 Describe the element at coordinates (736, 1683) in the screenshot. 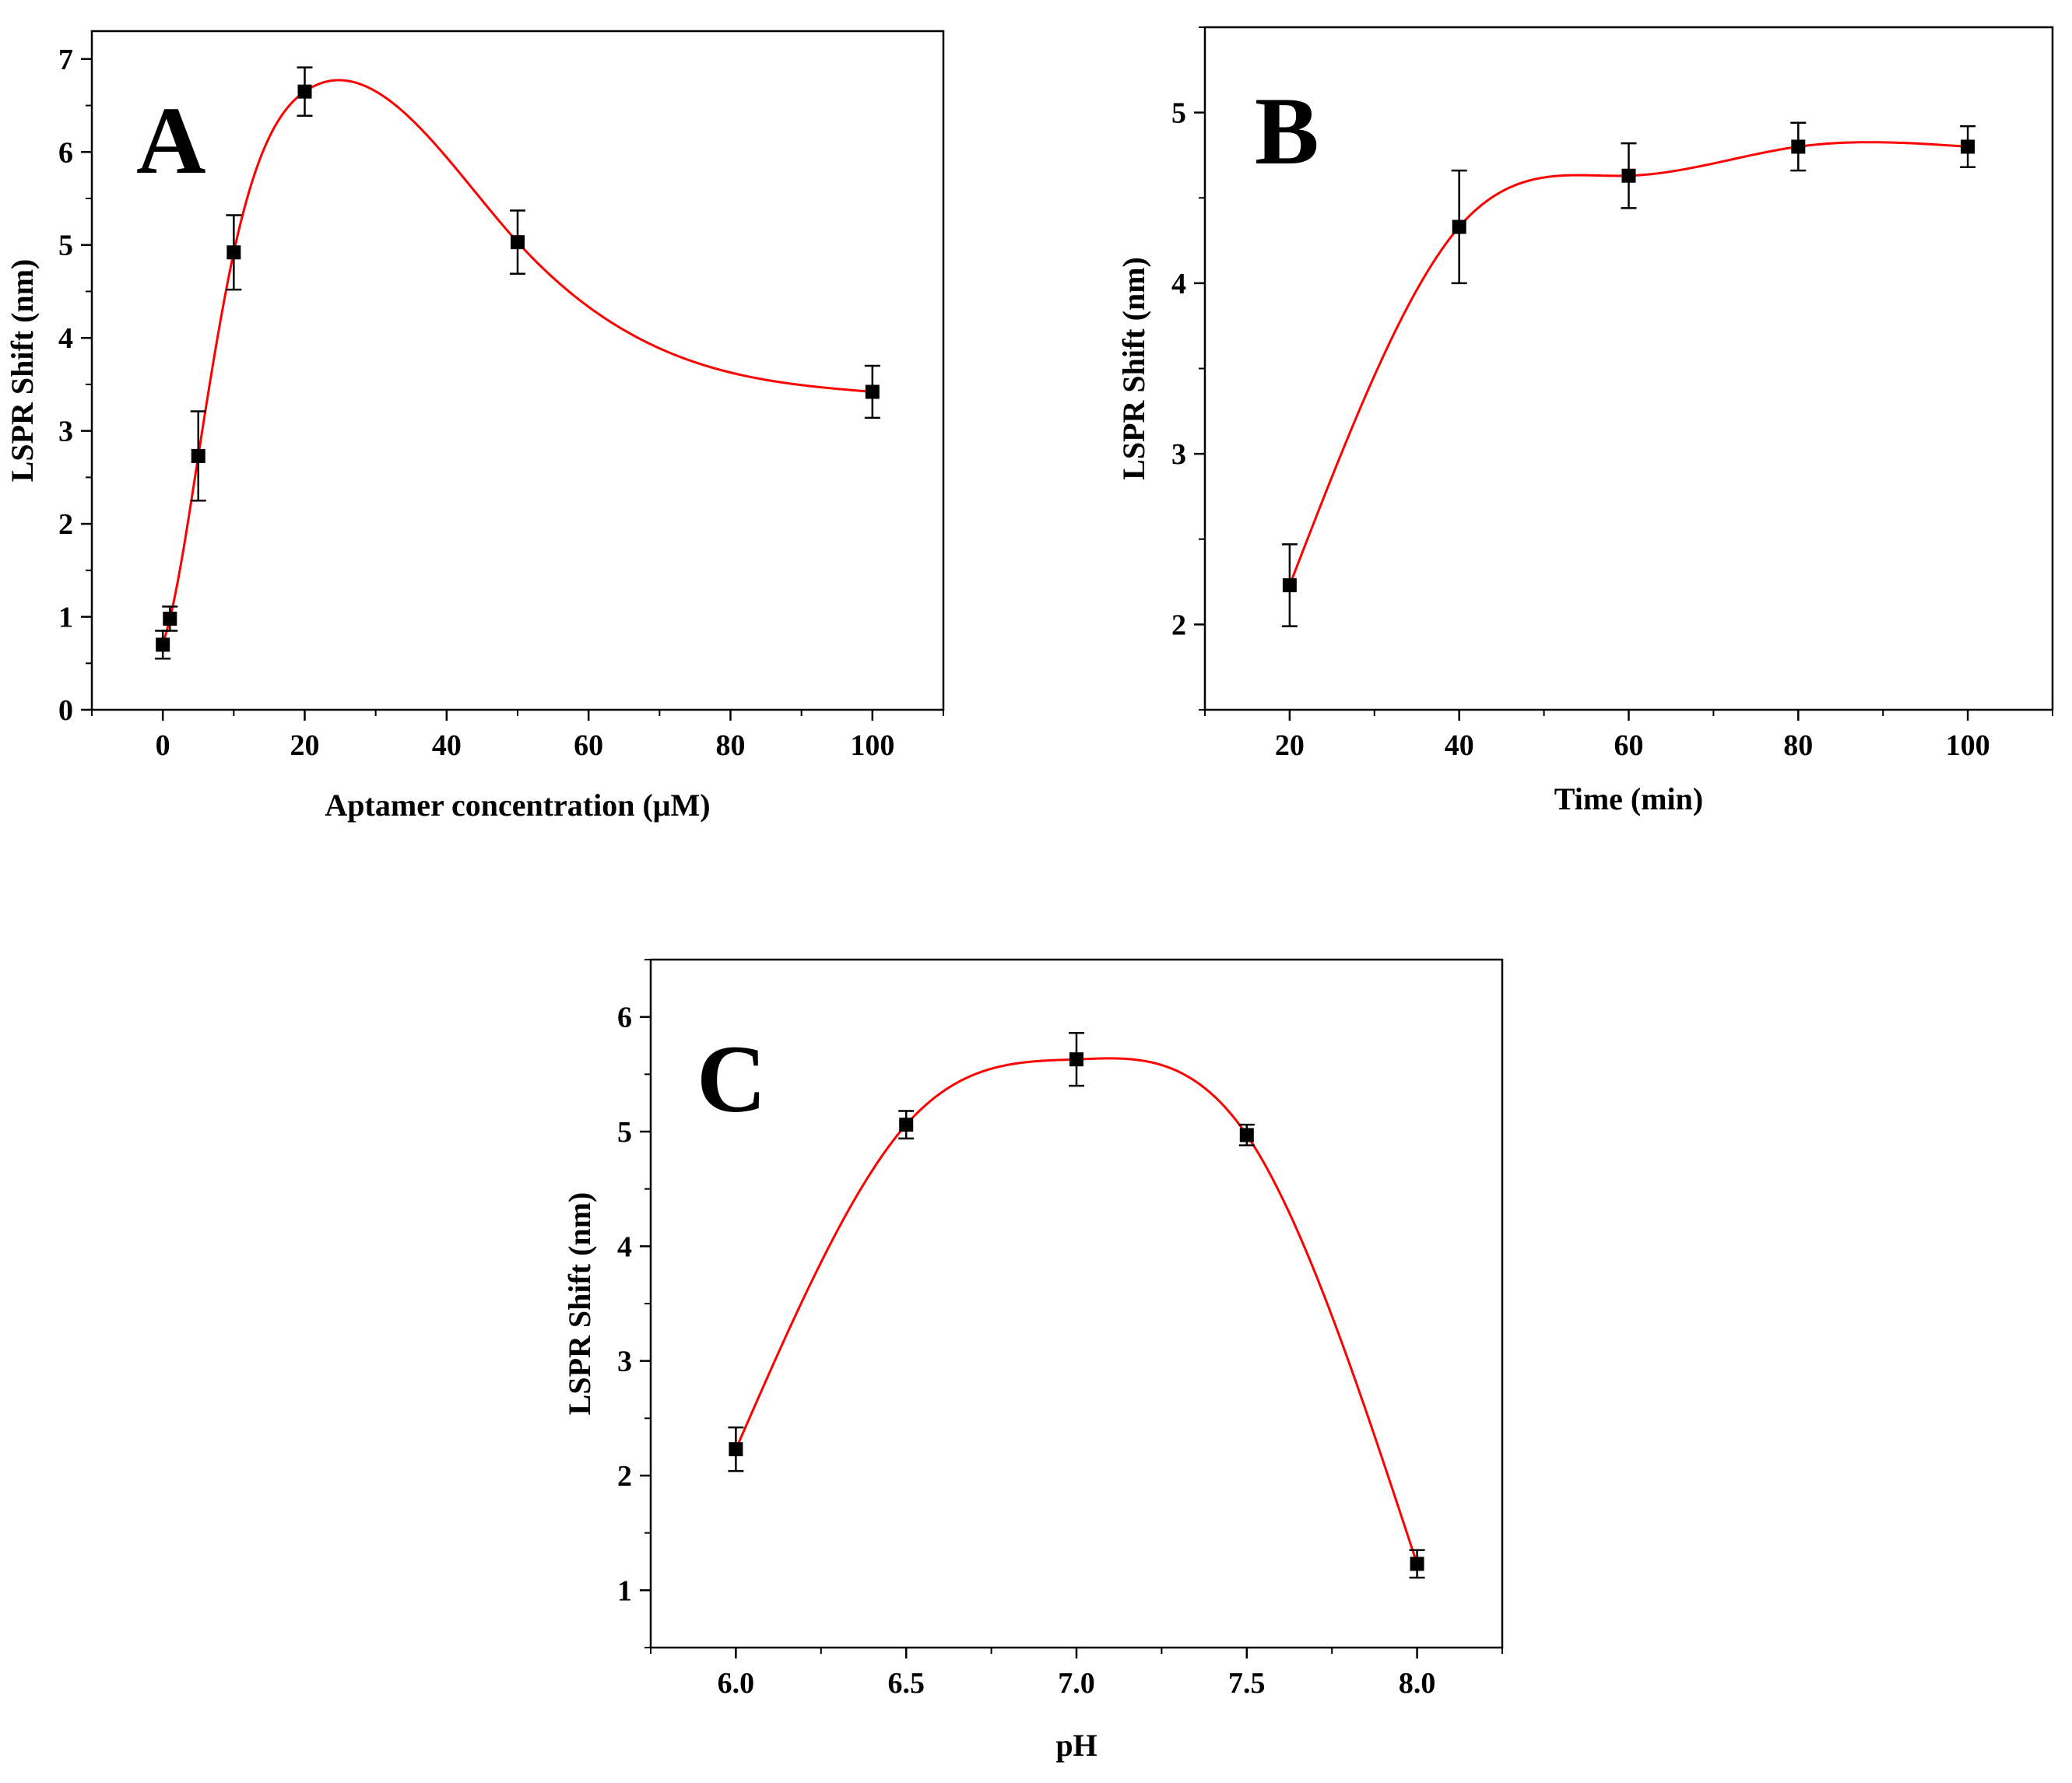

I see `x-tick-label: 6.0` at that location.